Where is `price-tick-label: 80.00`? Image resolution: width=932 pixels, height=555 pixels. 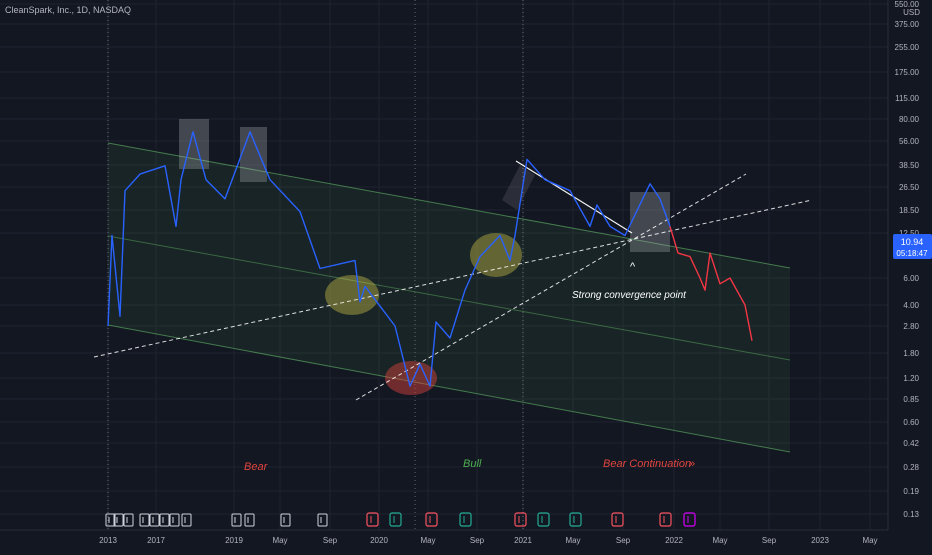 price-tick-label: 80.00 is located at coordinates (909, 119).